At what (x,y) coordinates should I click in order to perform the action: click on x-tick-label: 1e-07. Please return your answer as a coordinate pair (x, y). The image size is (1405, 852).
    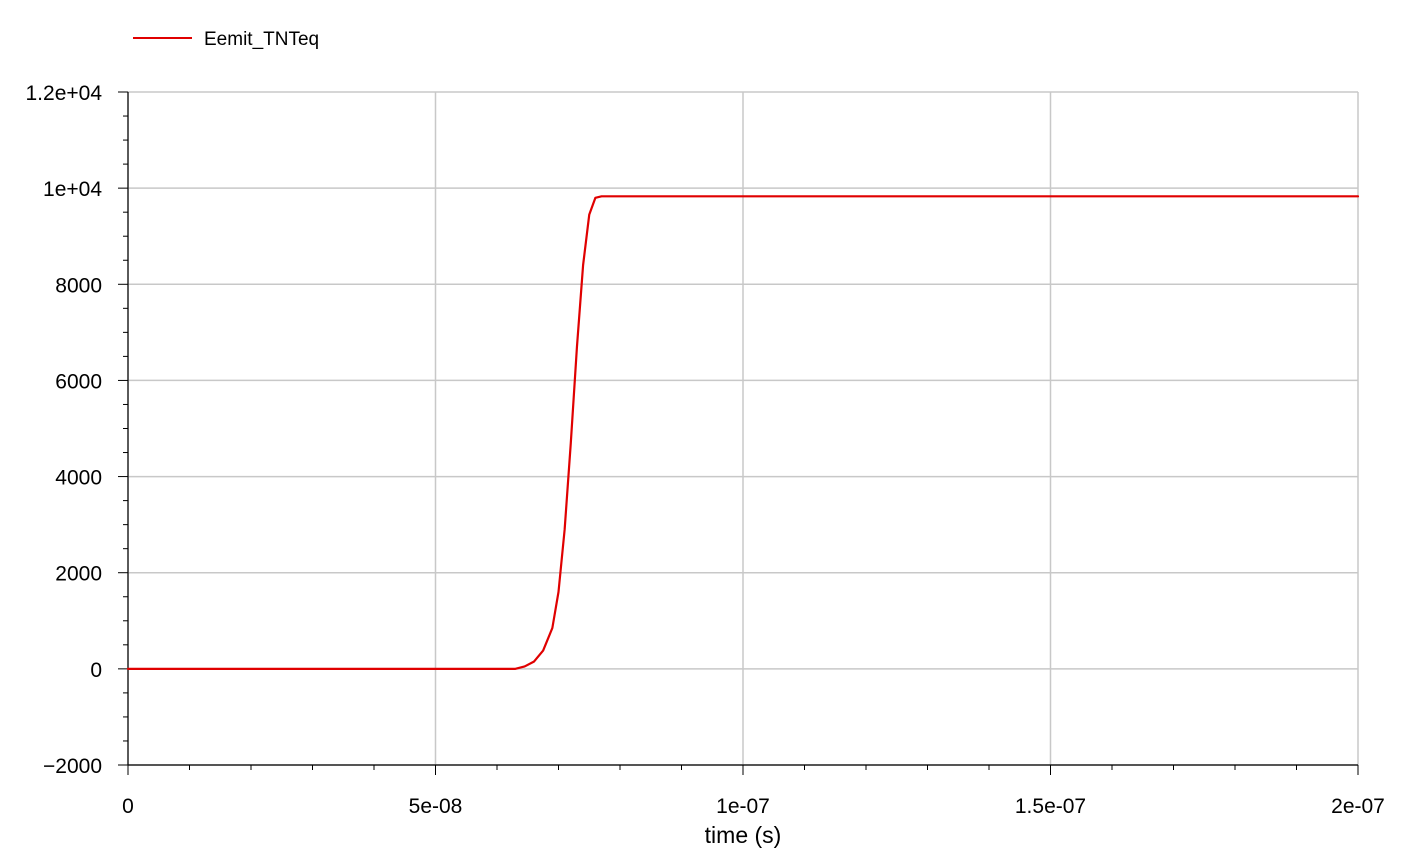
    Looking at the image, I should click on (743, 806).